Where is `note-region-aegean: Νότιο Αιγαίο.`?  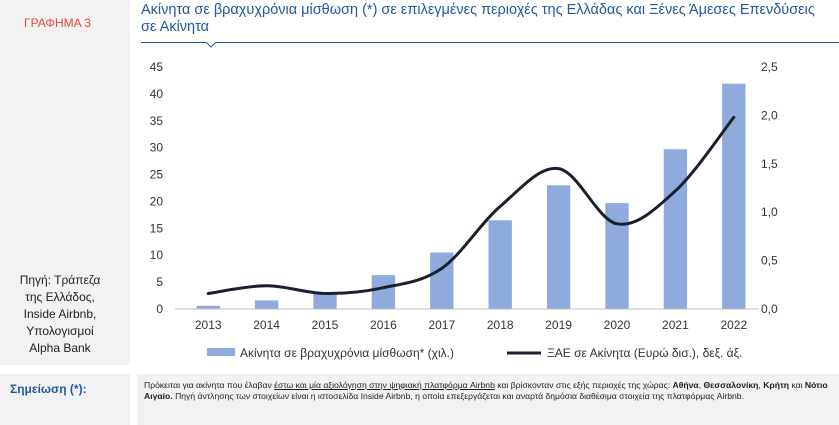
note-region-aegean: Νότιο Αιγαίο. is located at coordinates (486, 390).